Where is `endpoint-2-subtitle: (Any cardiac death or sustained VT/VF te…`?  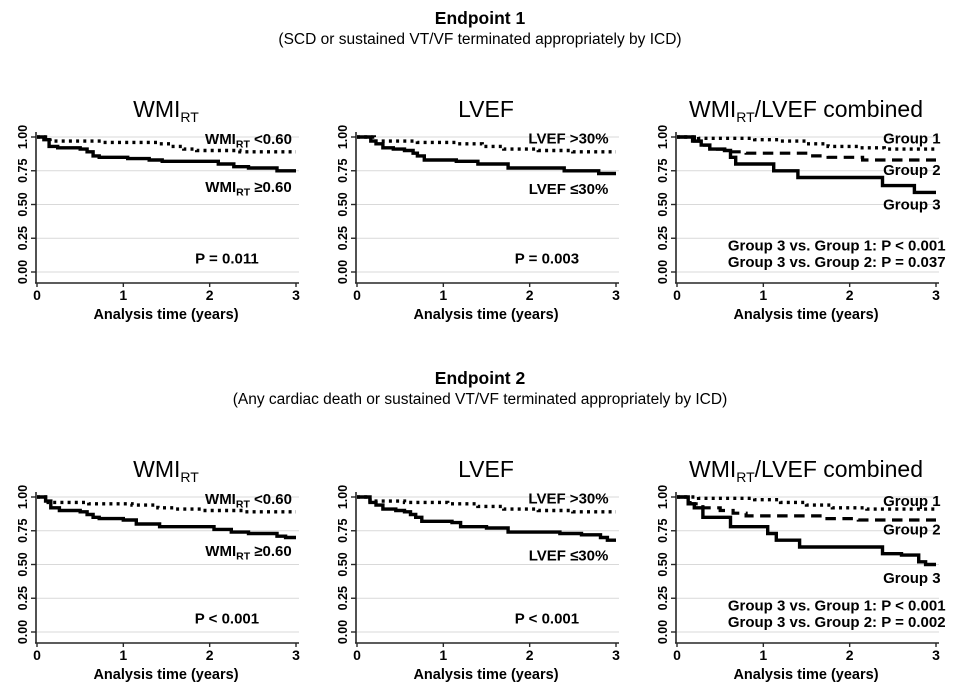
endpoint-2-subtitle: (Any cardiac death or sustained VT/VF te… is located at coordinates (480, 399).